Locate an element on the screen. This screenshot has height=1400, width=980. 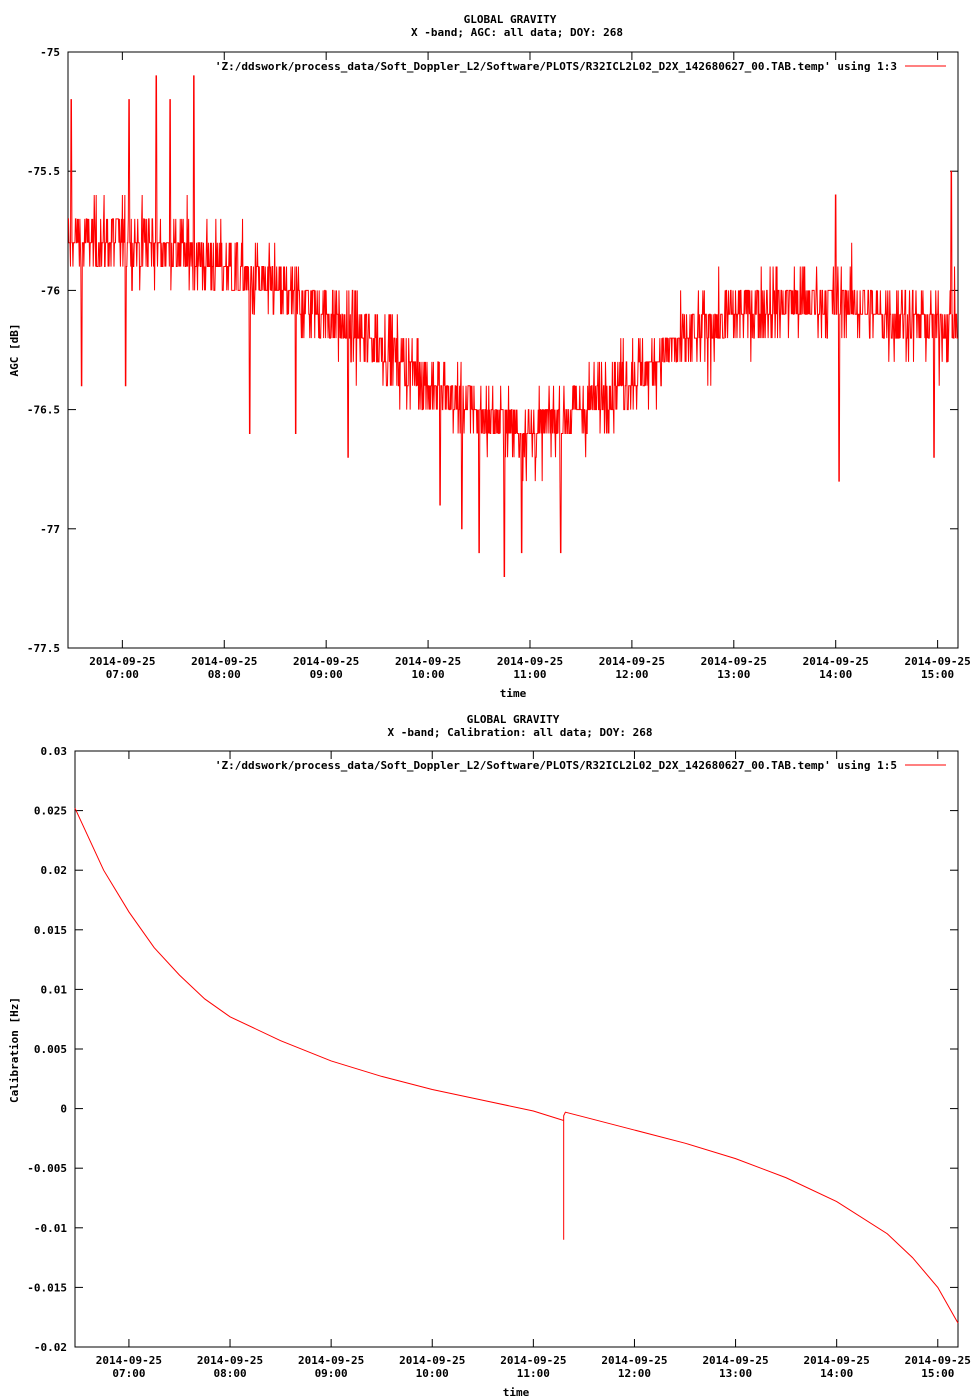
calibration-y-tick-label: -0.01 is located at coordinates (50, 1228).